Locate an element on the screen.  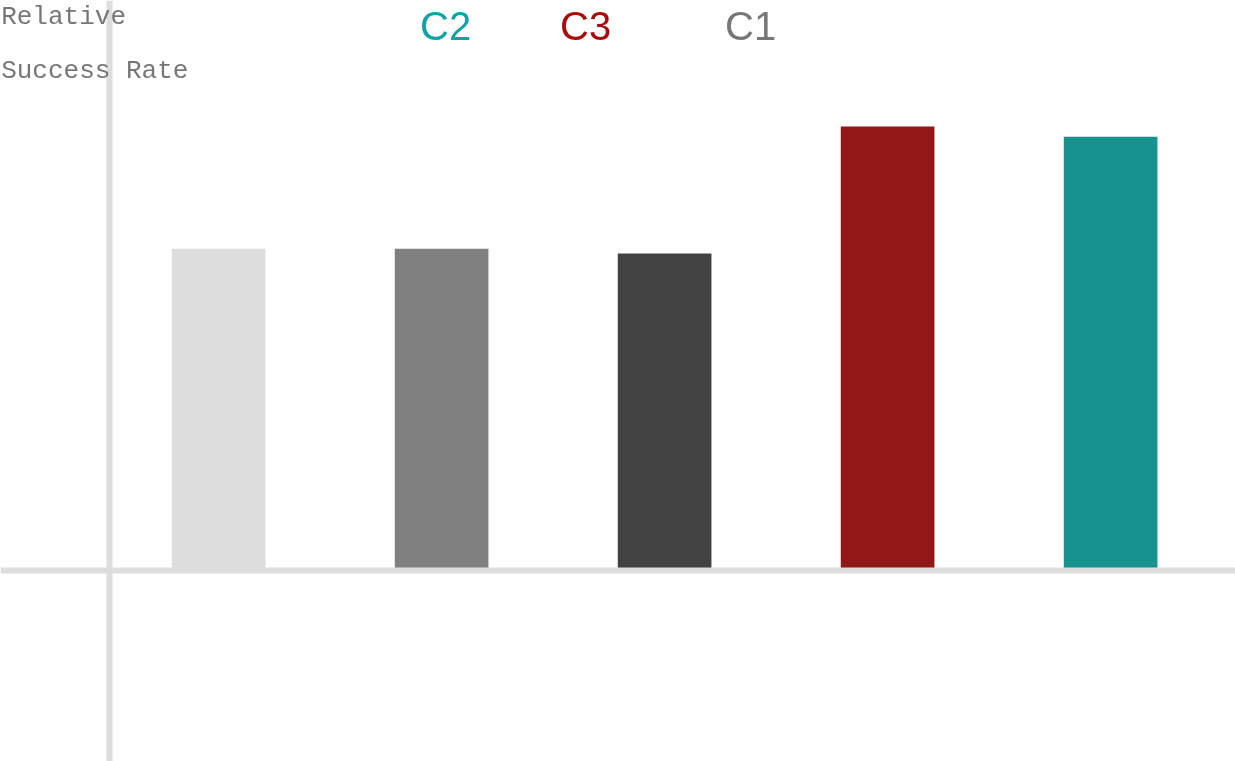
text: C3 is located at coordinates (586, 25).